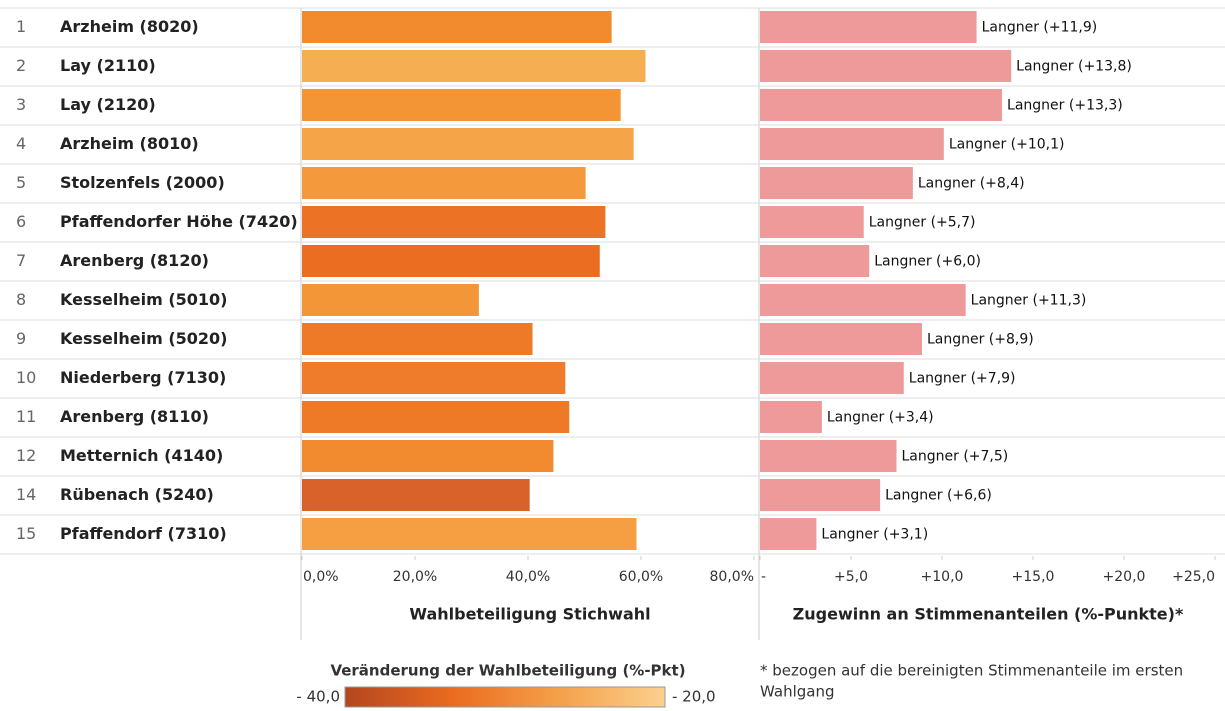 Image resolution: width=1225 pixels, height=711 pixels. I want to click on row-label: Pfaffendorf (7310), so click(143, 533).